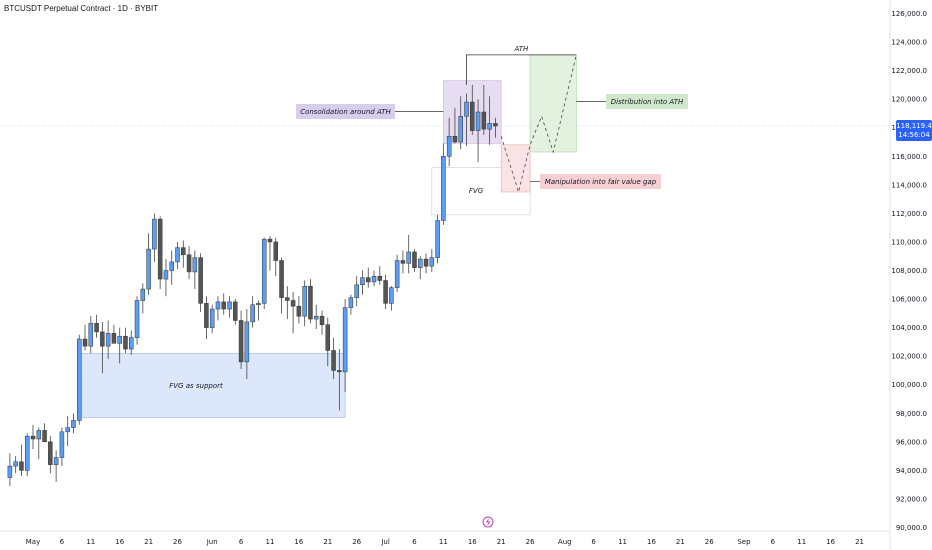 The width and height of the screenshot is (932, 550). What do you see at coordinates (600, 181) in the screenshot?
I see `manipulation-label-box` at bounding box center [600, 181].